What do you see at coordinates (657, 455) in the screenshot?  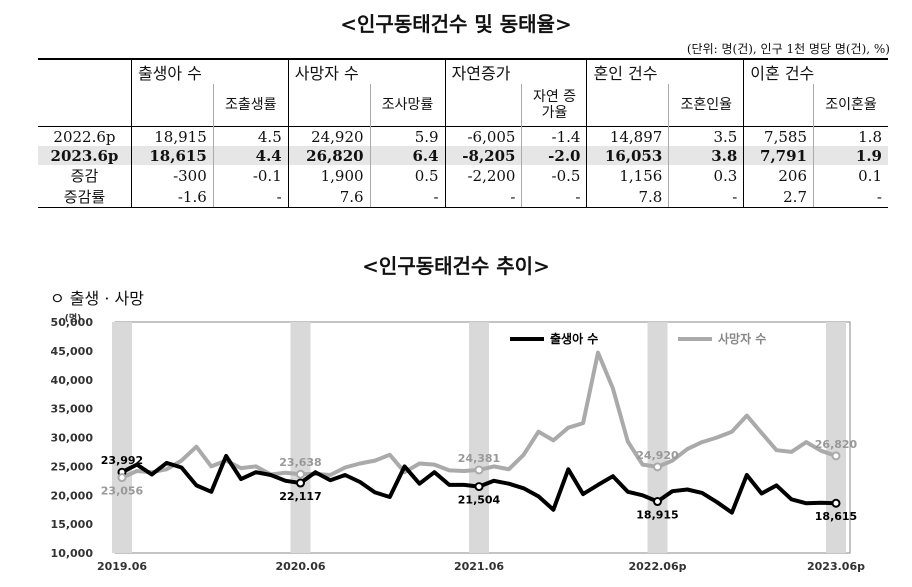 I see `data-label: 24,920` at bounding box center [657, 455].